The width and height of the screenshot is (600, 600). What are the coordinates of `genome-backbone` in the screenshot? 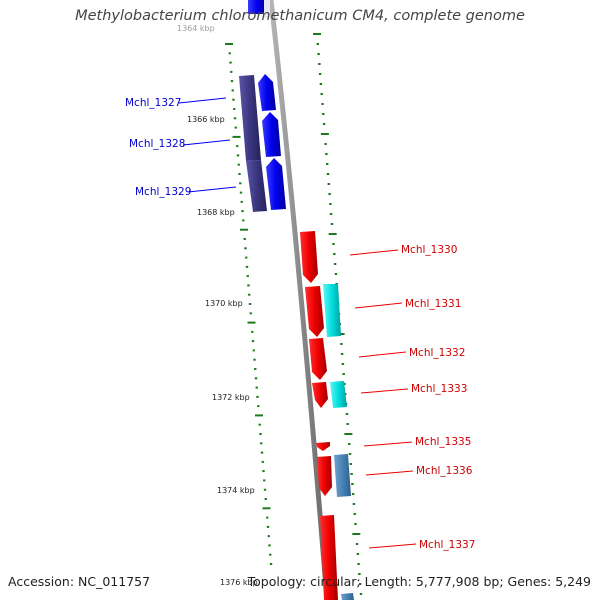 It's located at (299, 300).